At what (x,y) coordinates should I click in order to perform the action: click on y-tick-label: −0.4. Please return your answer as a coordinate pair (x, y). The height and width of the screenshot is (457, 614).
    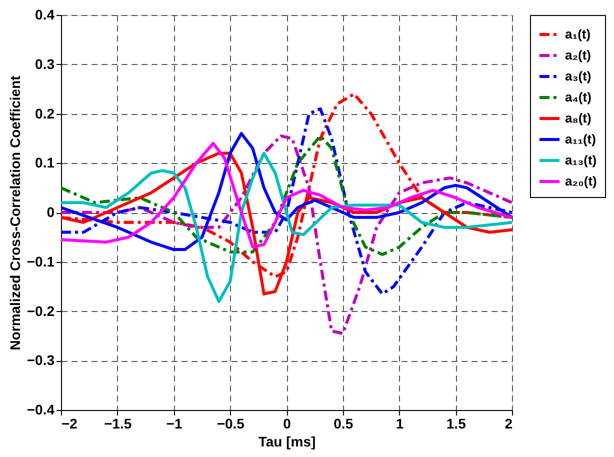
    Looking at the image, I should click on (40, 410).